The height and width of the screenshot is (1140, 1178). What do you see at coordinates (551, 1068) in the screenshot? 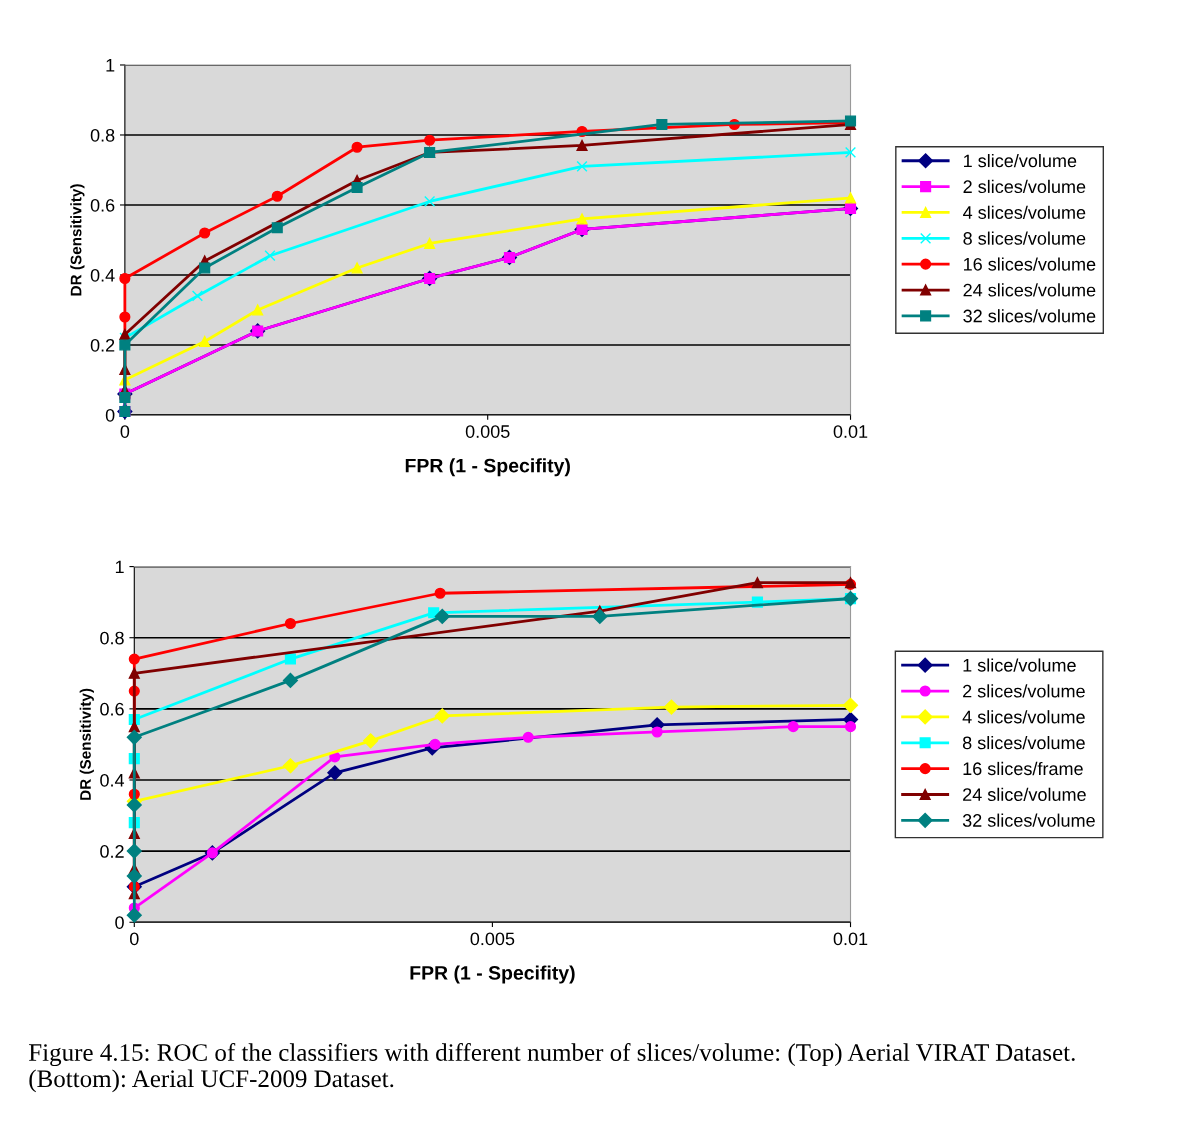
I see `caption: Figure 4.15: ROC of the classifiers with different number of slices/volume: (Top) Aerial VIRAT Dataset. (Bottom): Aerial UCF-2009 Dataset.` at bounding box center [551, 1068].